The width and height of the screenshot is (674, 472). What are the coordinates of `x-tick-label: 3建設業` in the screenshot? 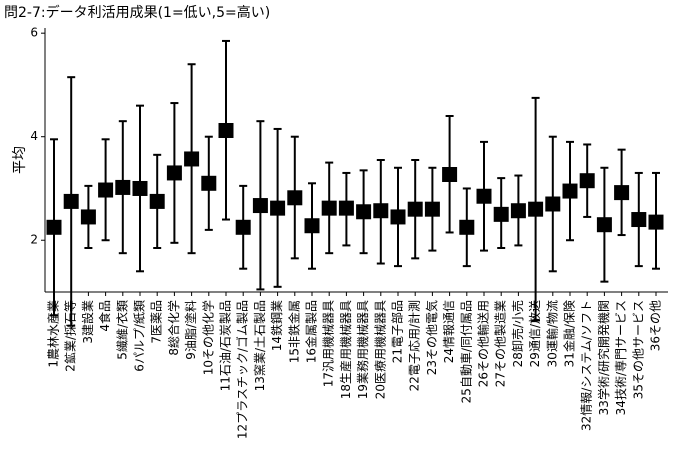 It's located at (87, 322).